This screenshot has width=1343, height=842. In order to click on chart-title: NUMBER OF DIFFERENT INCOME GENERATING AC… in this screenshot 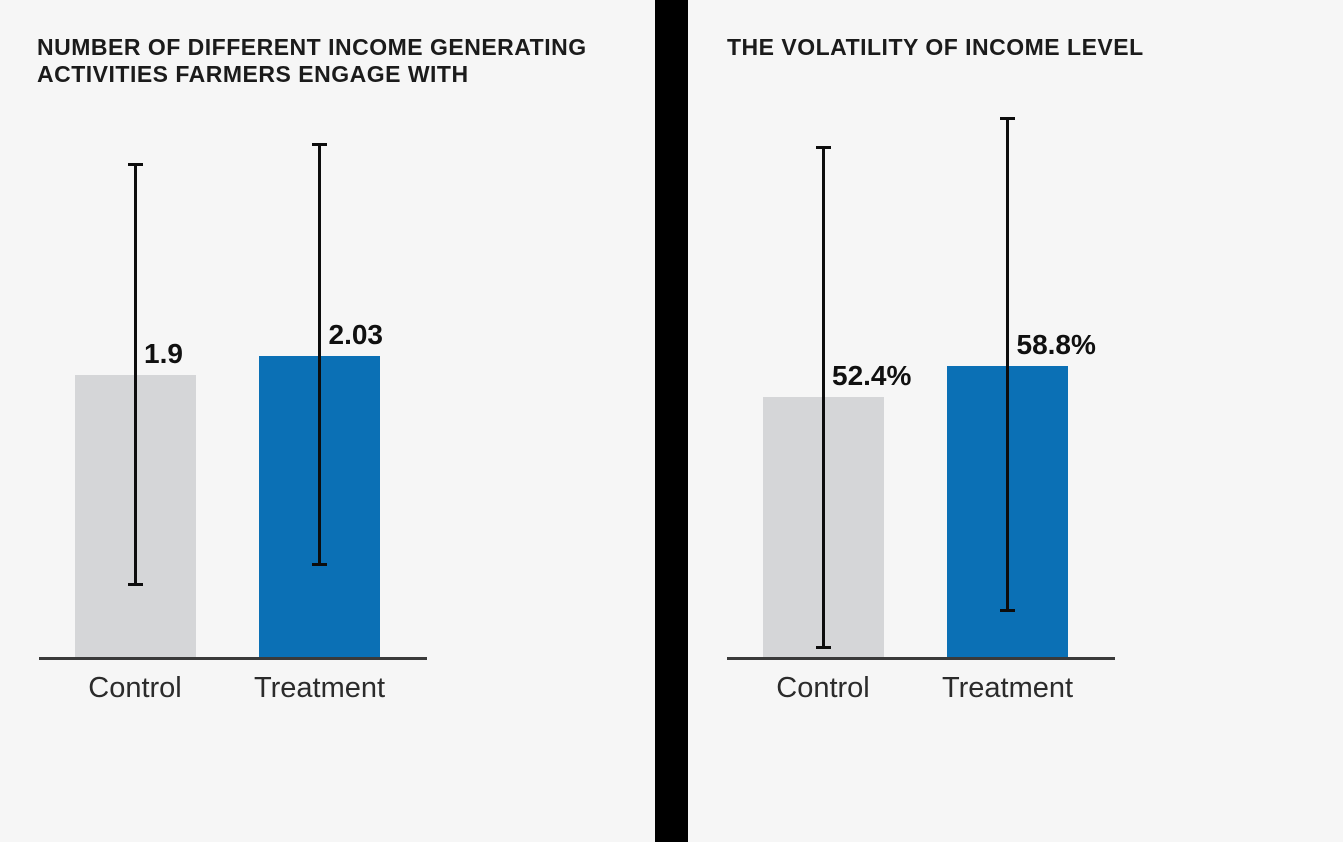, I will do `click(312, 60)`.